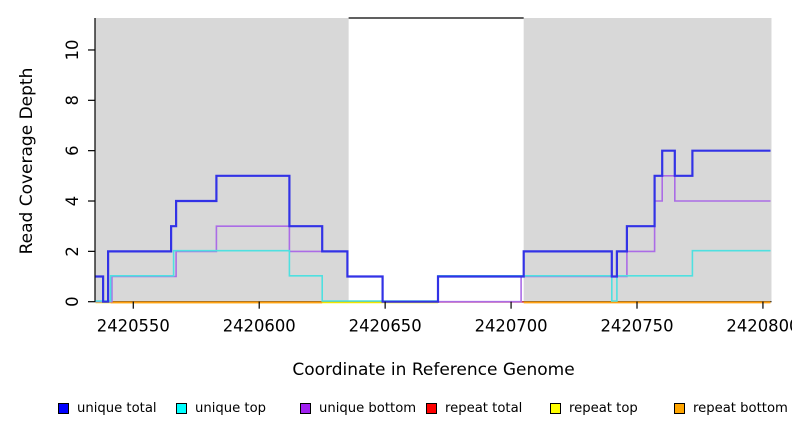 The image size is (792, 432). What do you see at coordinates (27, 161) in the screenshot?
I see `y-axis-title: Read Coverage Depth` at bounding box center [27, 161].